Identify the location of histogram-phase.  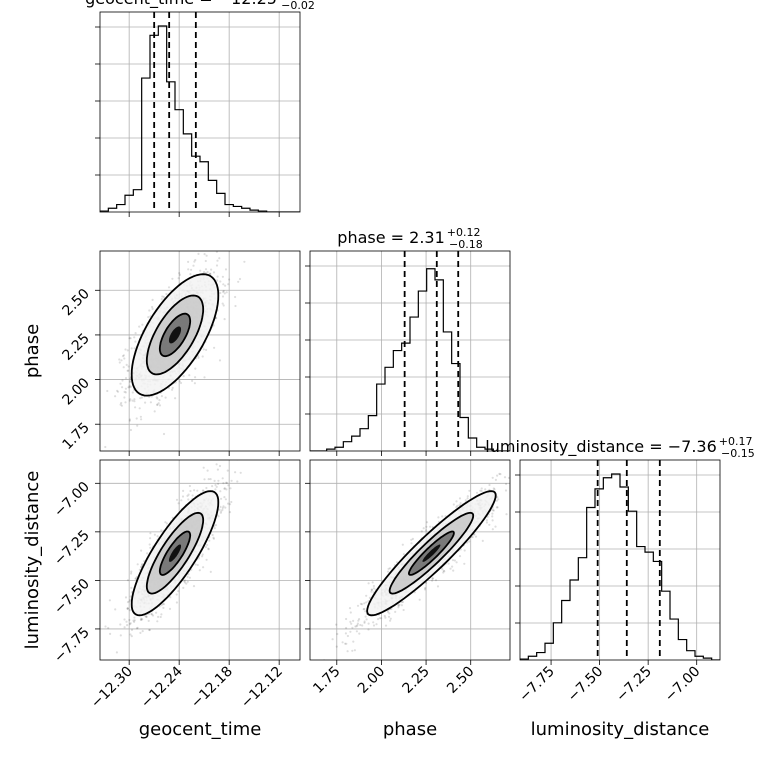
(410, 359).